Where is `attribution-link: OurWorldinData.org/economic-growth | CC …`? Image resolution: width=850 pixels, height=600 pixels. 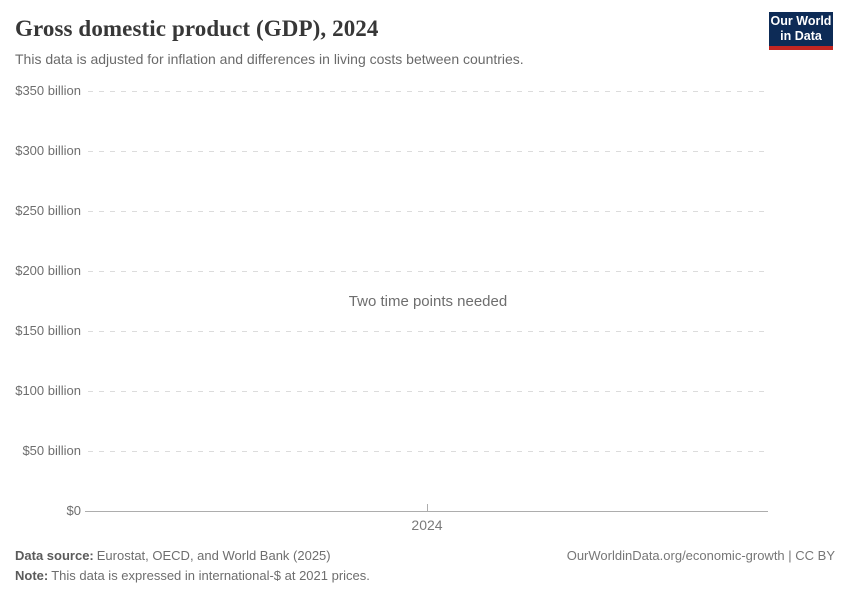 attribution-link: OurWorldinData.org/economic-growth | CC … is located at coordinates (700, 555).